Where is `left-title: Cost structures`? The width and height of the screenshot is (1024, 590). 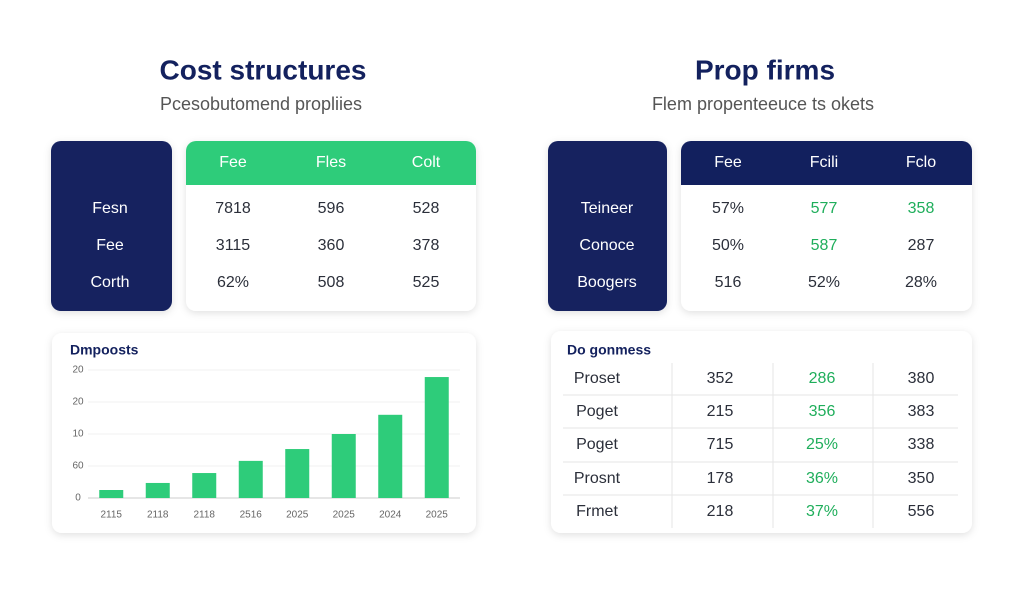 left-title: Cost structures is located at coordinates (263, 69).